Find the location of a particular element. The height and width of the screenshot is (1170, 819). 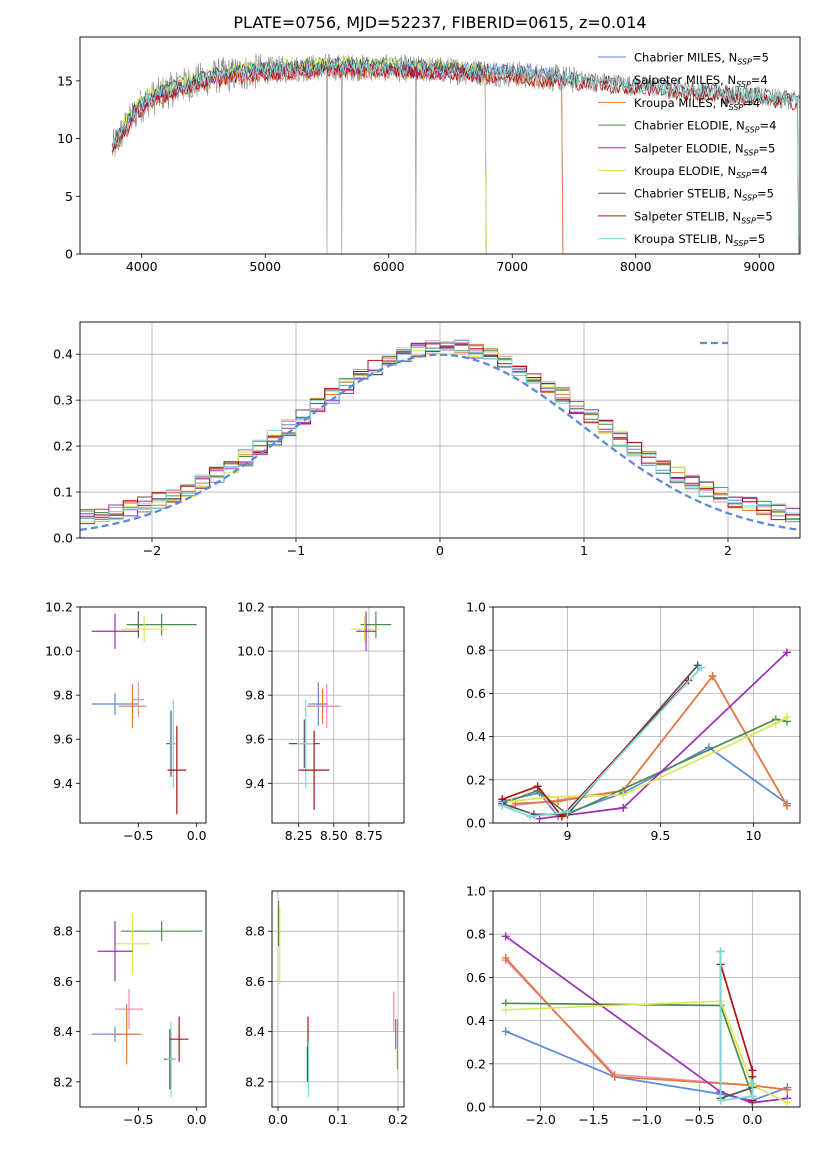

x-tick-label: 5000 is located at coordinates (265, 266).